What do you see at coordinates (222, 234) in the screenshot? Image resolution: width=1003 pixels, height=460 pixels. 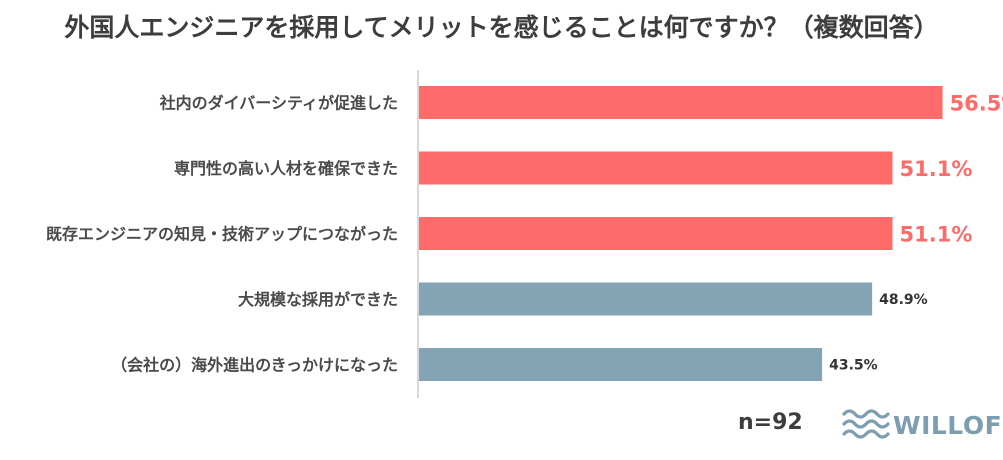 I see `category-label: 既存エンジニアの知見・技術アップにつながった` at bounding box center [222, 234].